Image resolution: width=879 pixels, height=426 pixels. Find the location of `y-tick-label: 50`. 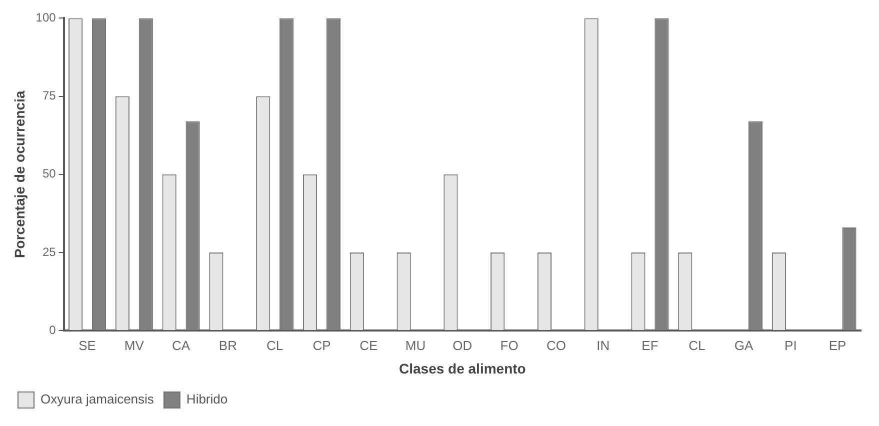

y-tick-label: 50 is located at coordinates (49, 173).